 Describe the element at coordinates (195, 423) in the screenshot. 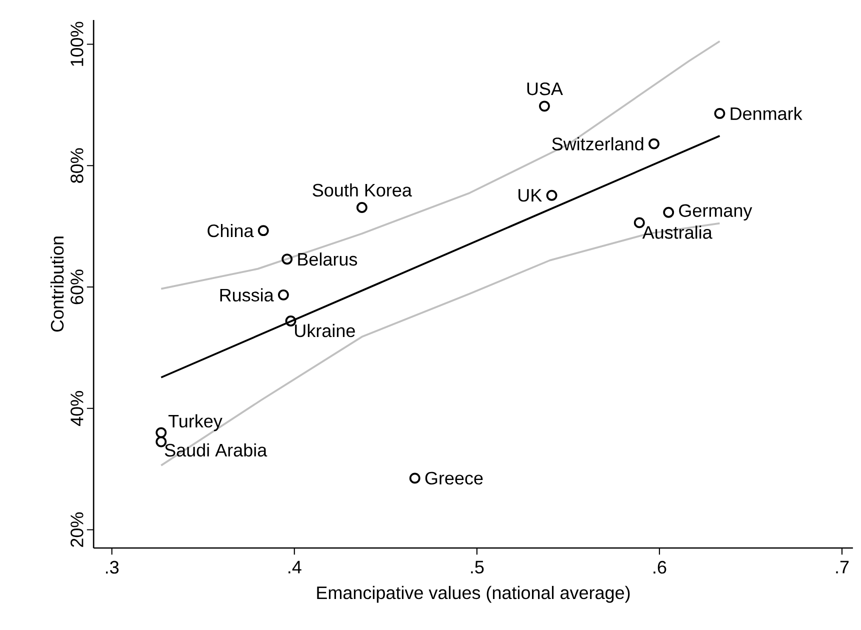

I see `annotation: Turkey` at that location.